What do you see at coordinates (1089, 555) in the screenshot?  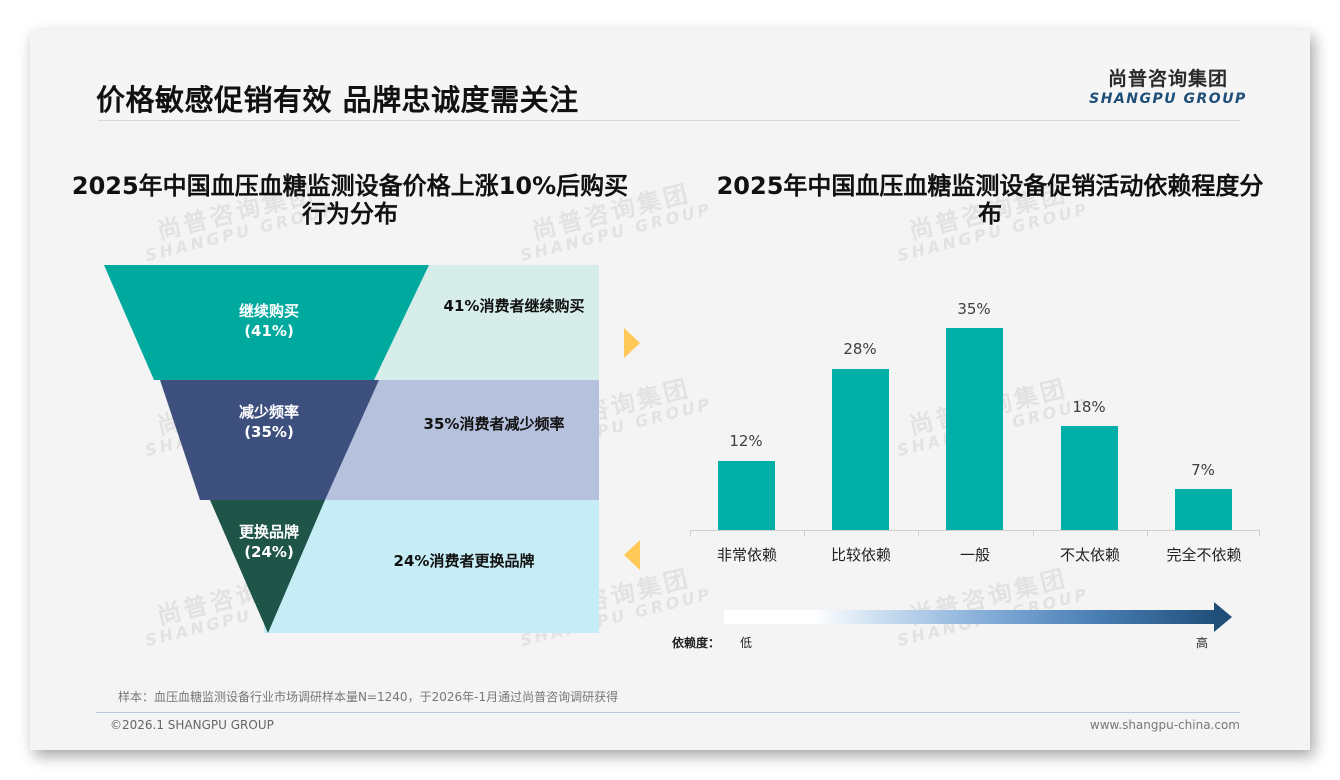 I see `category-label: 不太依赖` at bounding box center [1089, 555].